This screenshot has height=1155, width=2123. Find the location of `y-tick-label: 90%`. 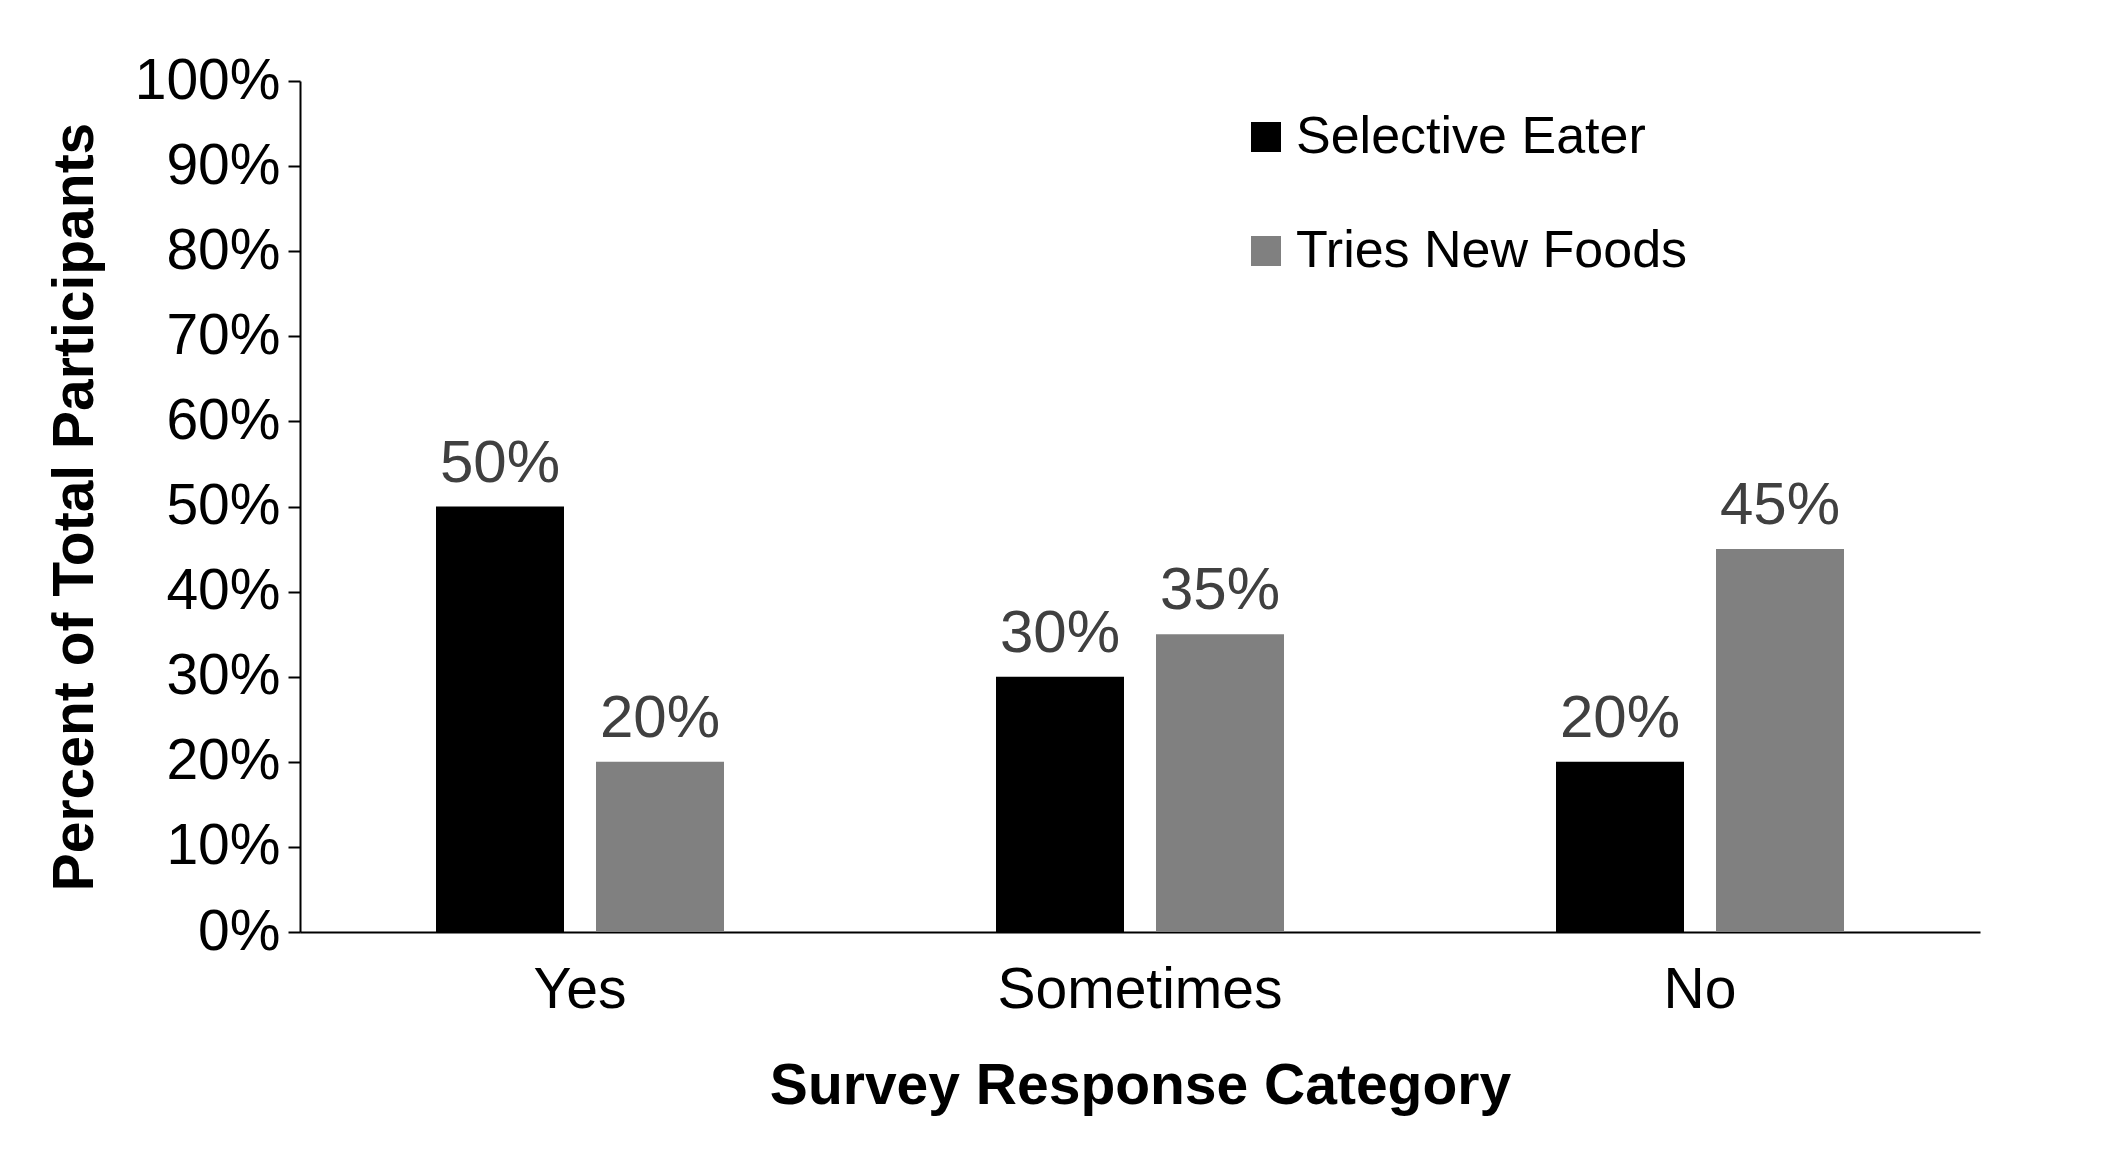

y-tick-label: 90% is located at coordinates (223, 163).